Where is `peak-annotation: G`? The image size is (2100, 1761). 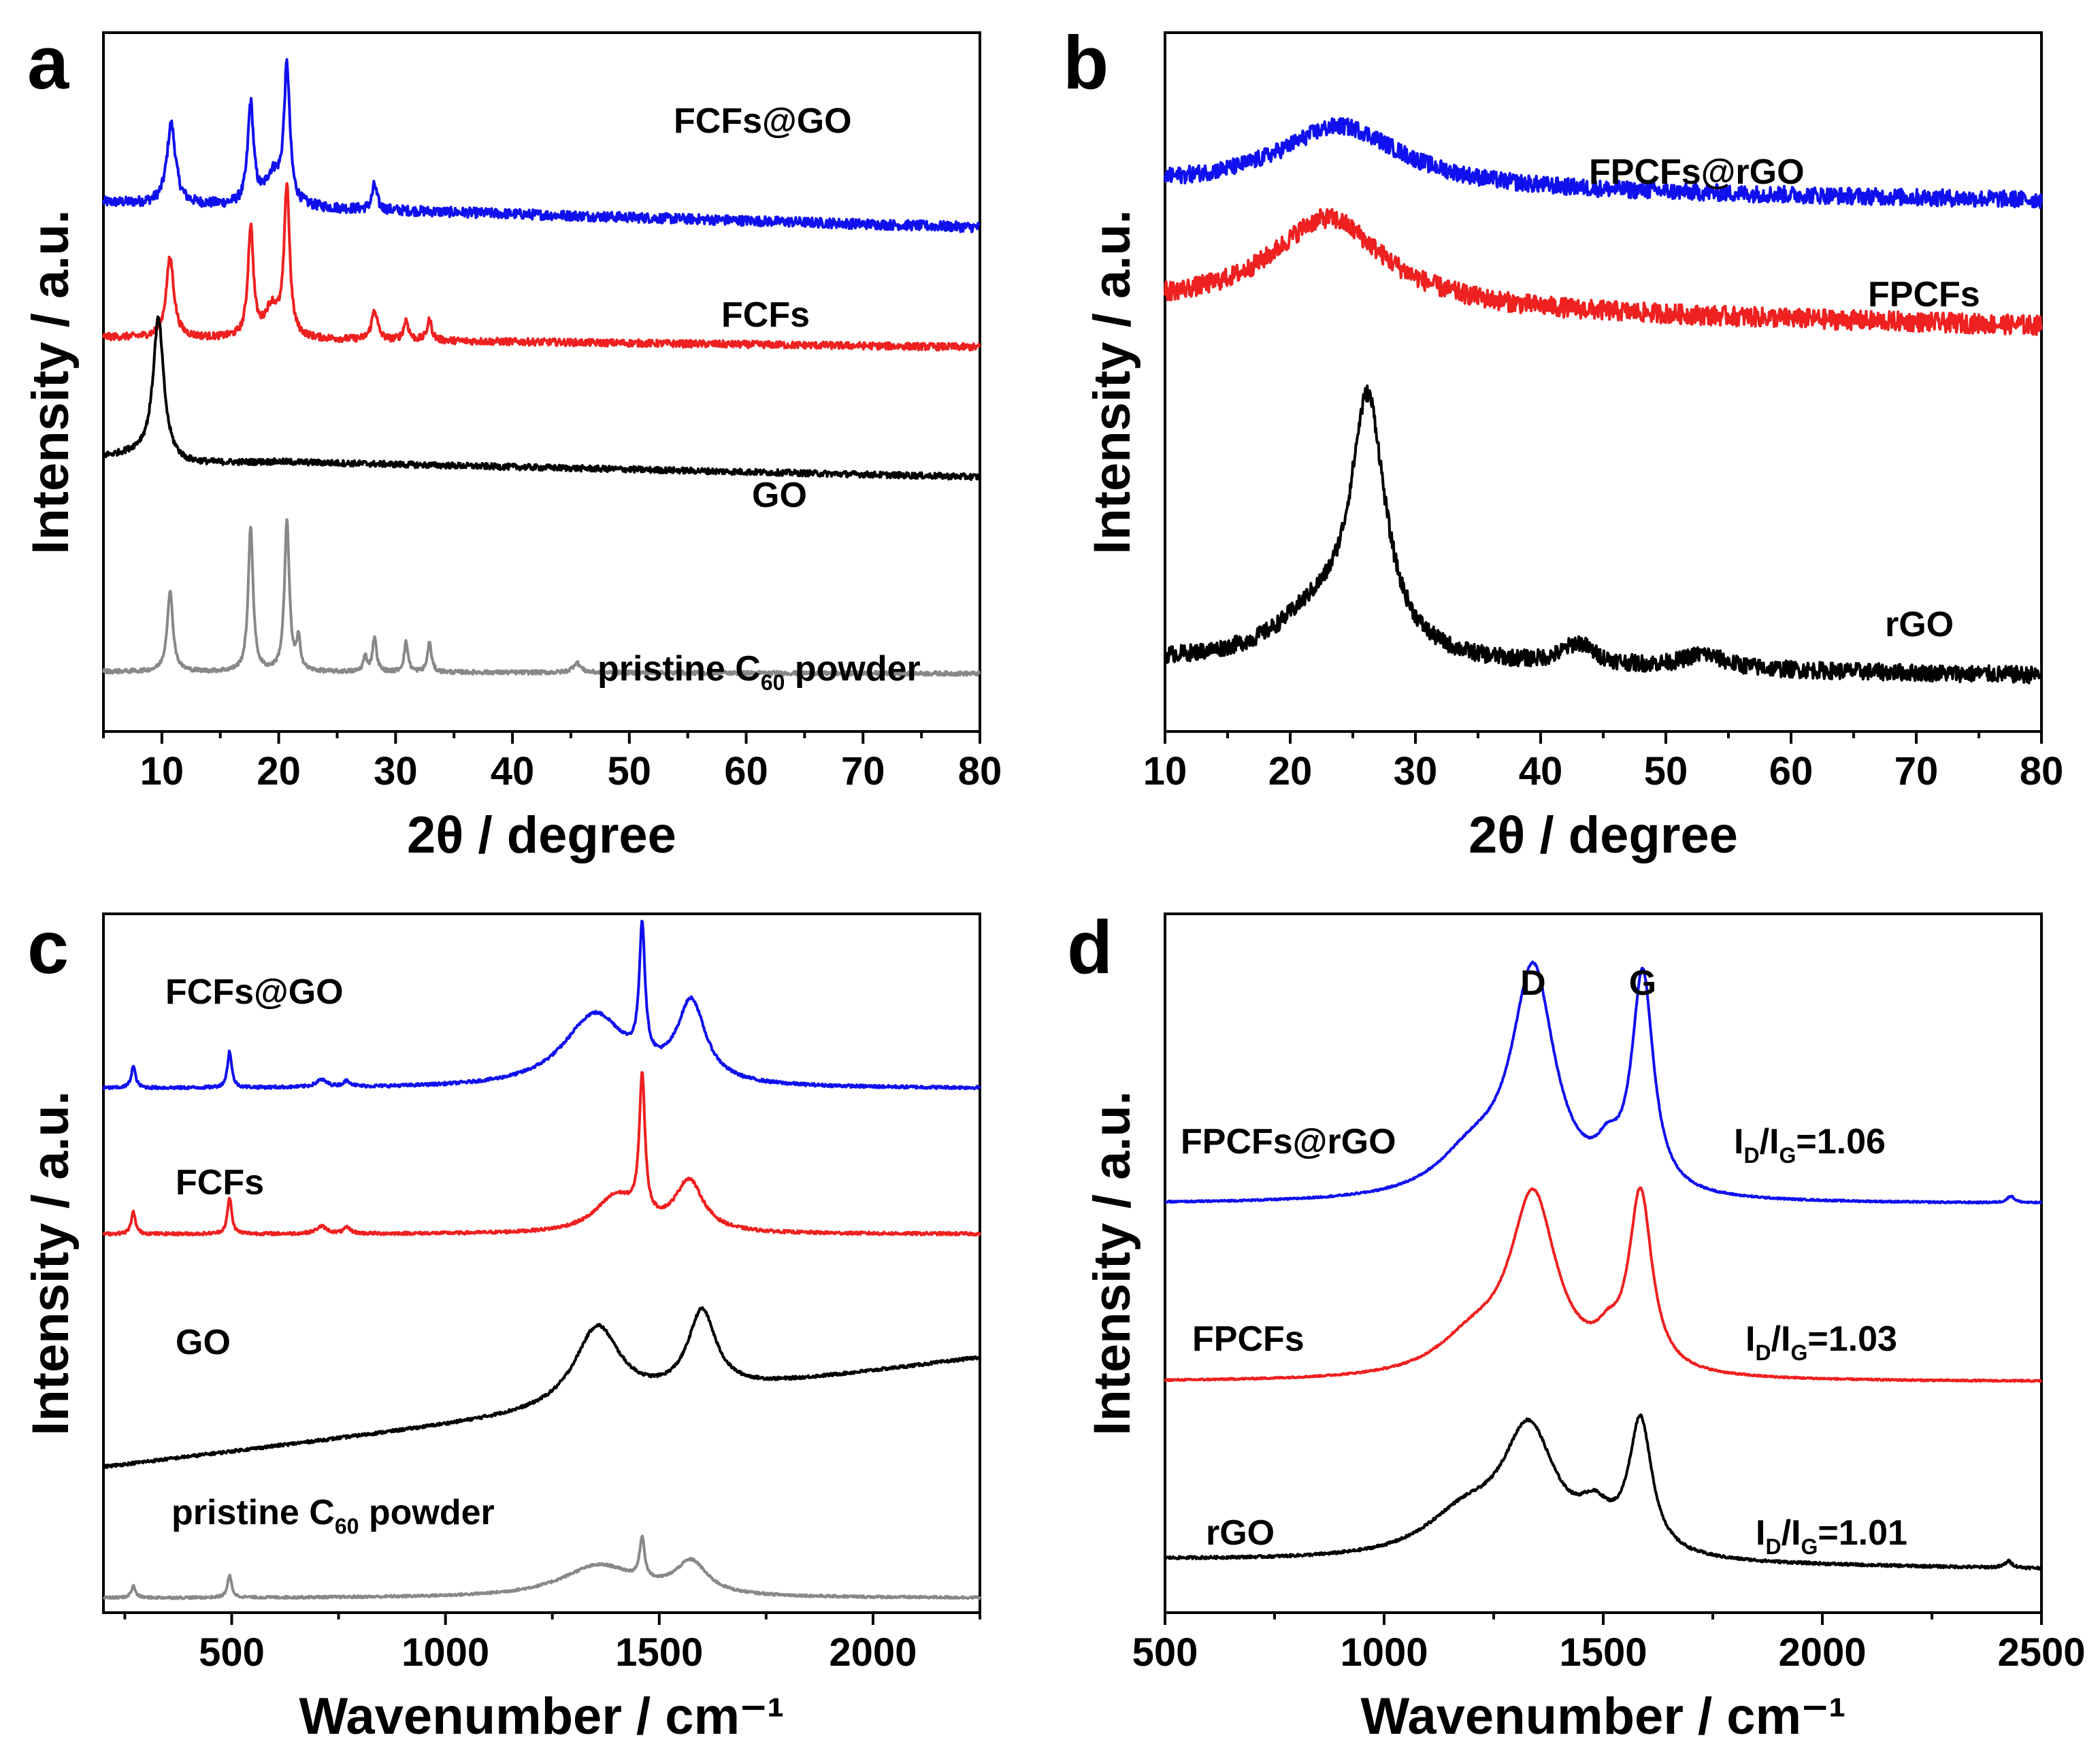 peak-annotation: G is located at coordinates (1642, 984).